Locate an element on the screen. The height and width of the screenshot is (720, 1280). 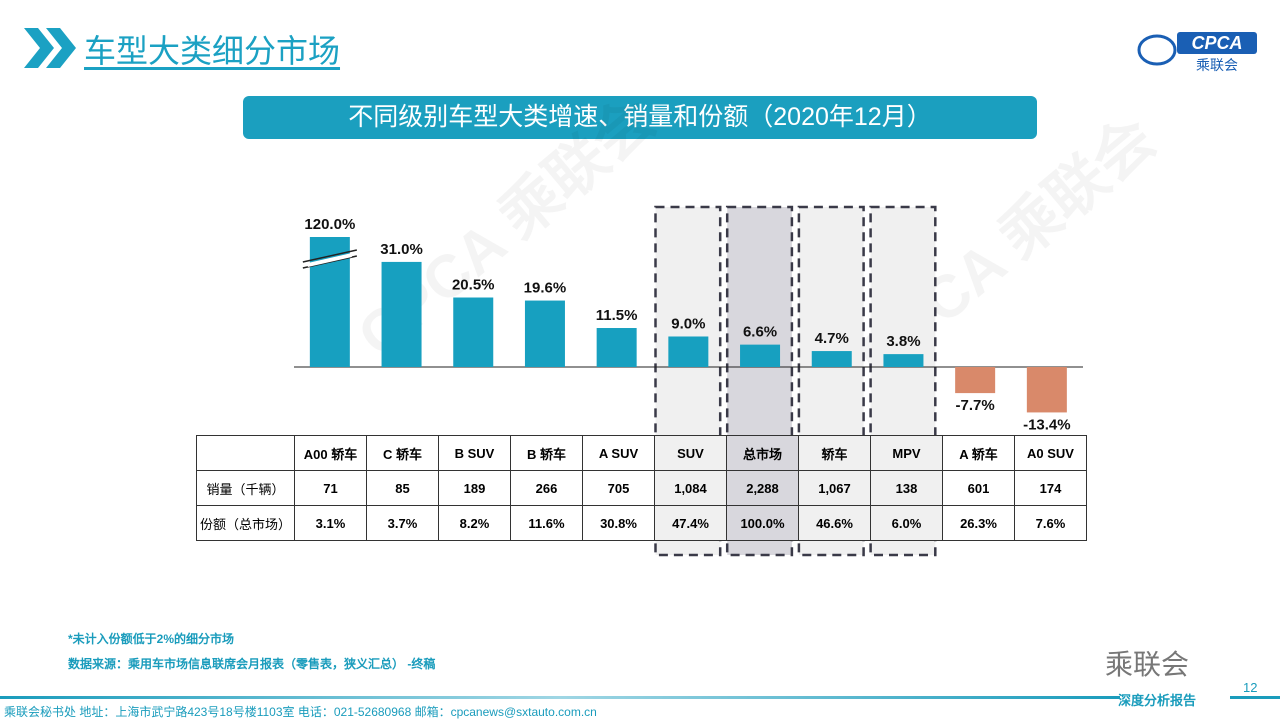
column-header: B 轿车 is located at coordinates (546, 453).